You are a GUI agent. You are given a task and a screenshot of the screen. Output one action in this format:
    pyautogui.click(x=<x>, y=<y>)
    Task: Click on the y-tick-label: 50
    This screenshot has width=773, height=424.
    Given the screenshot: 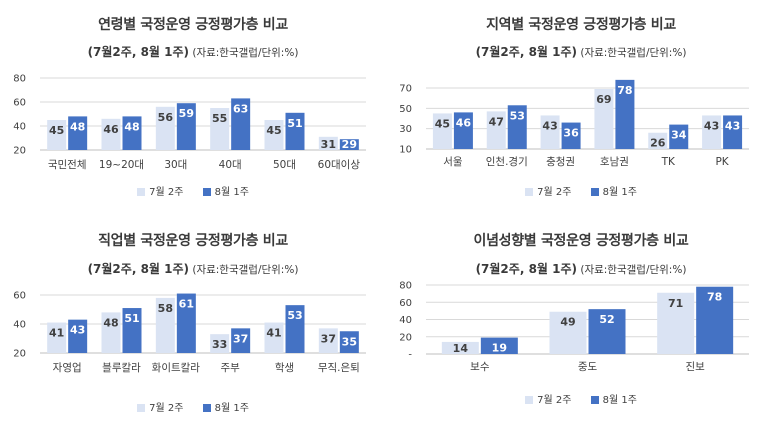 What is the action you would take?
    pyautogui.click(x=405, y=109)
    